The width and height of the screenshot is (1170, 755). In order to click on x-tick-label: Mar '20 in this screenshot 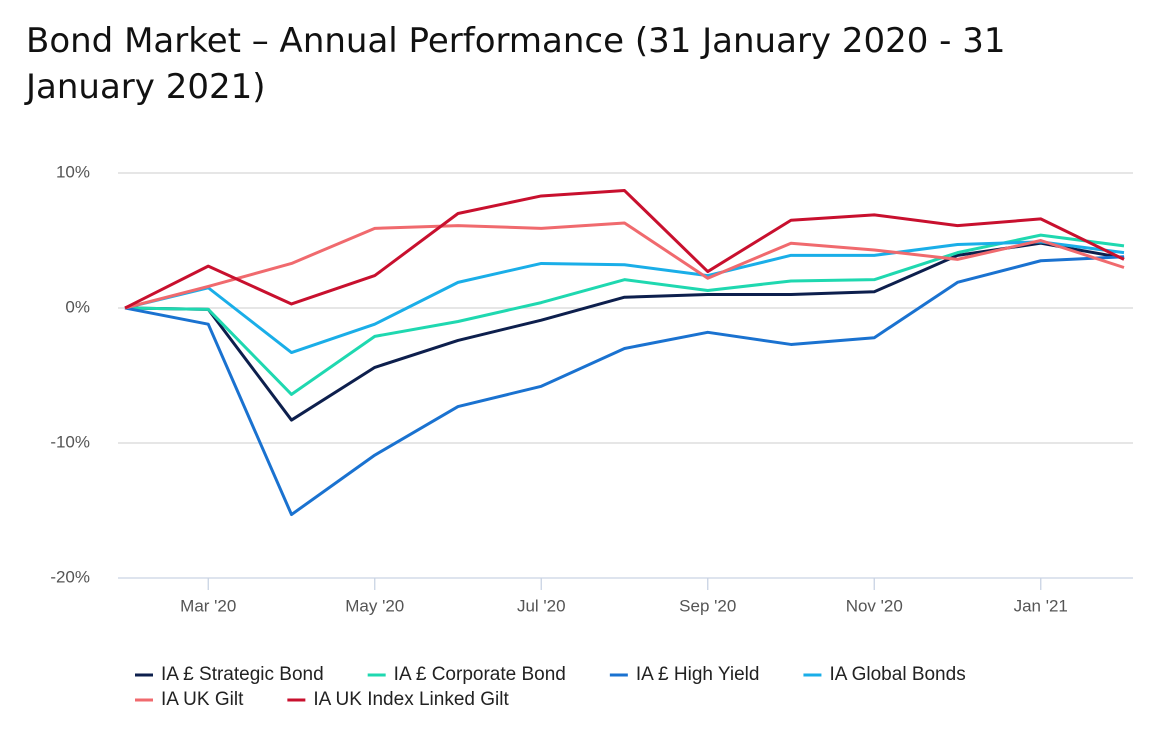, I will do `click(208, 605)`.